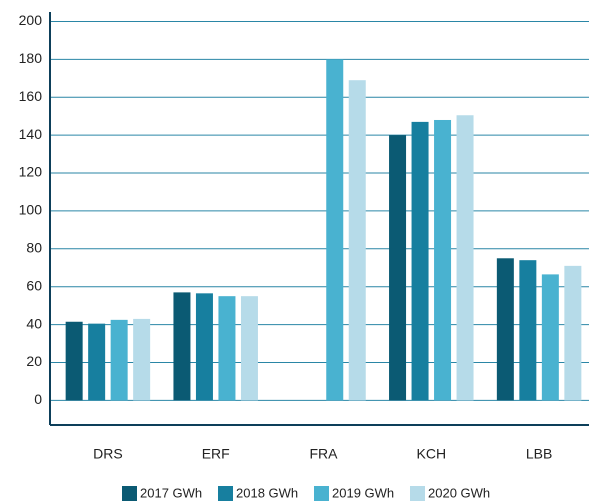  Describe the element at coordinates (363, 492) in the screenshot. I see `legend-label: 2019 GWh` at that location.